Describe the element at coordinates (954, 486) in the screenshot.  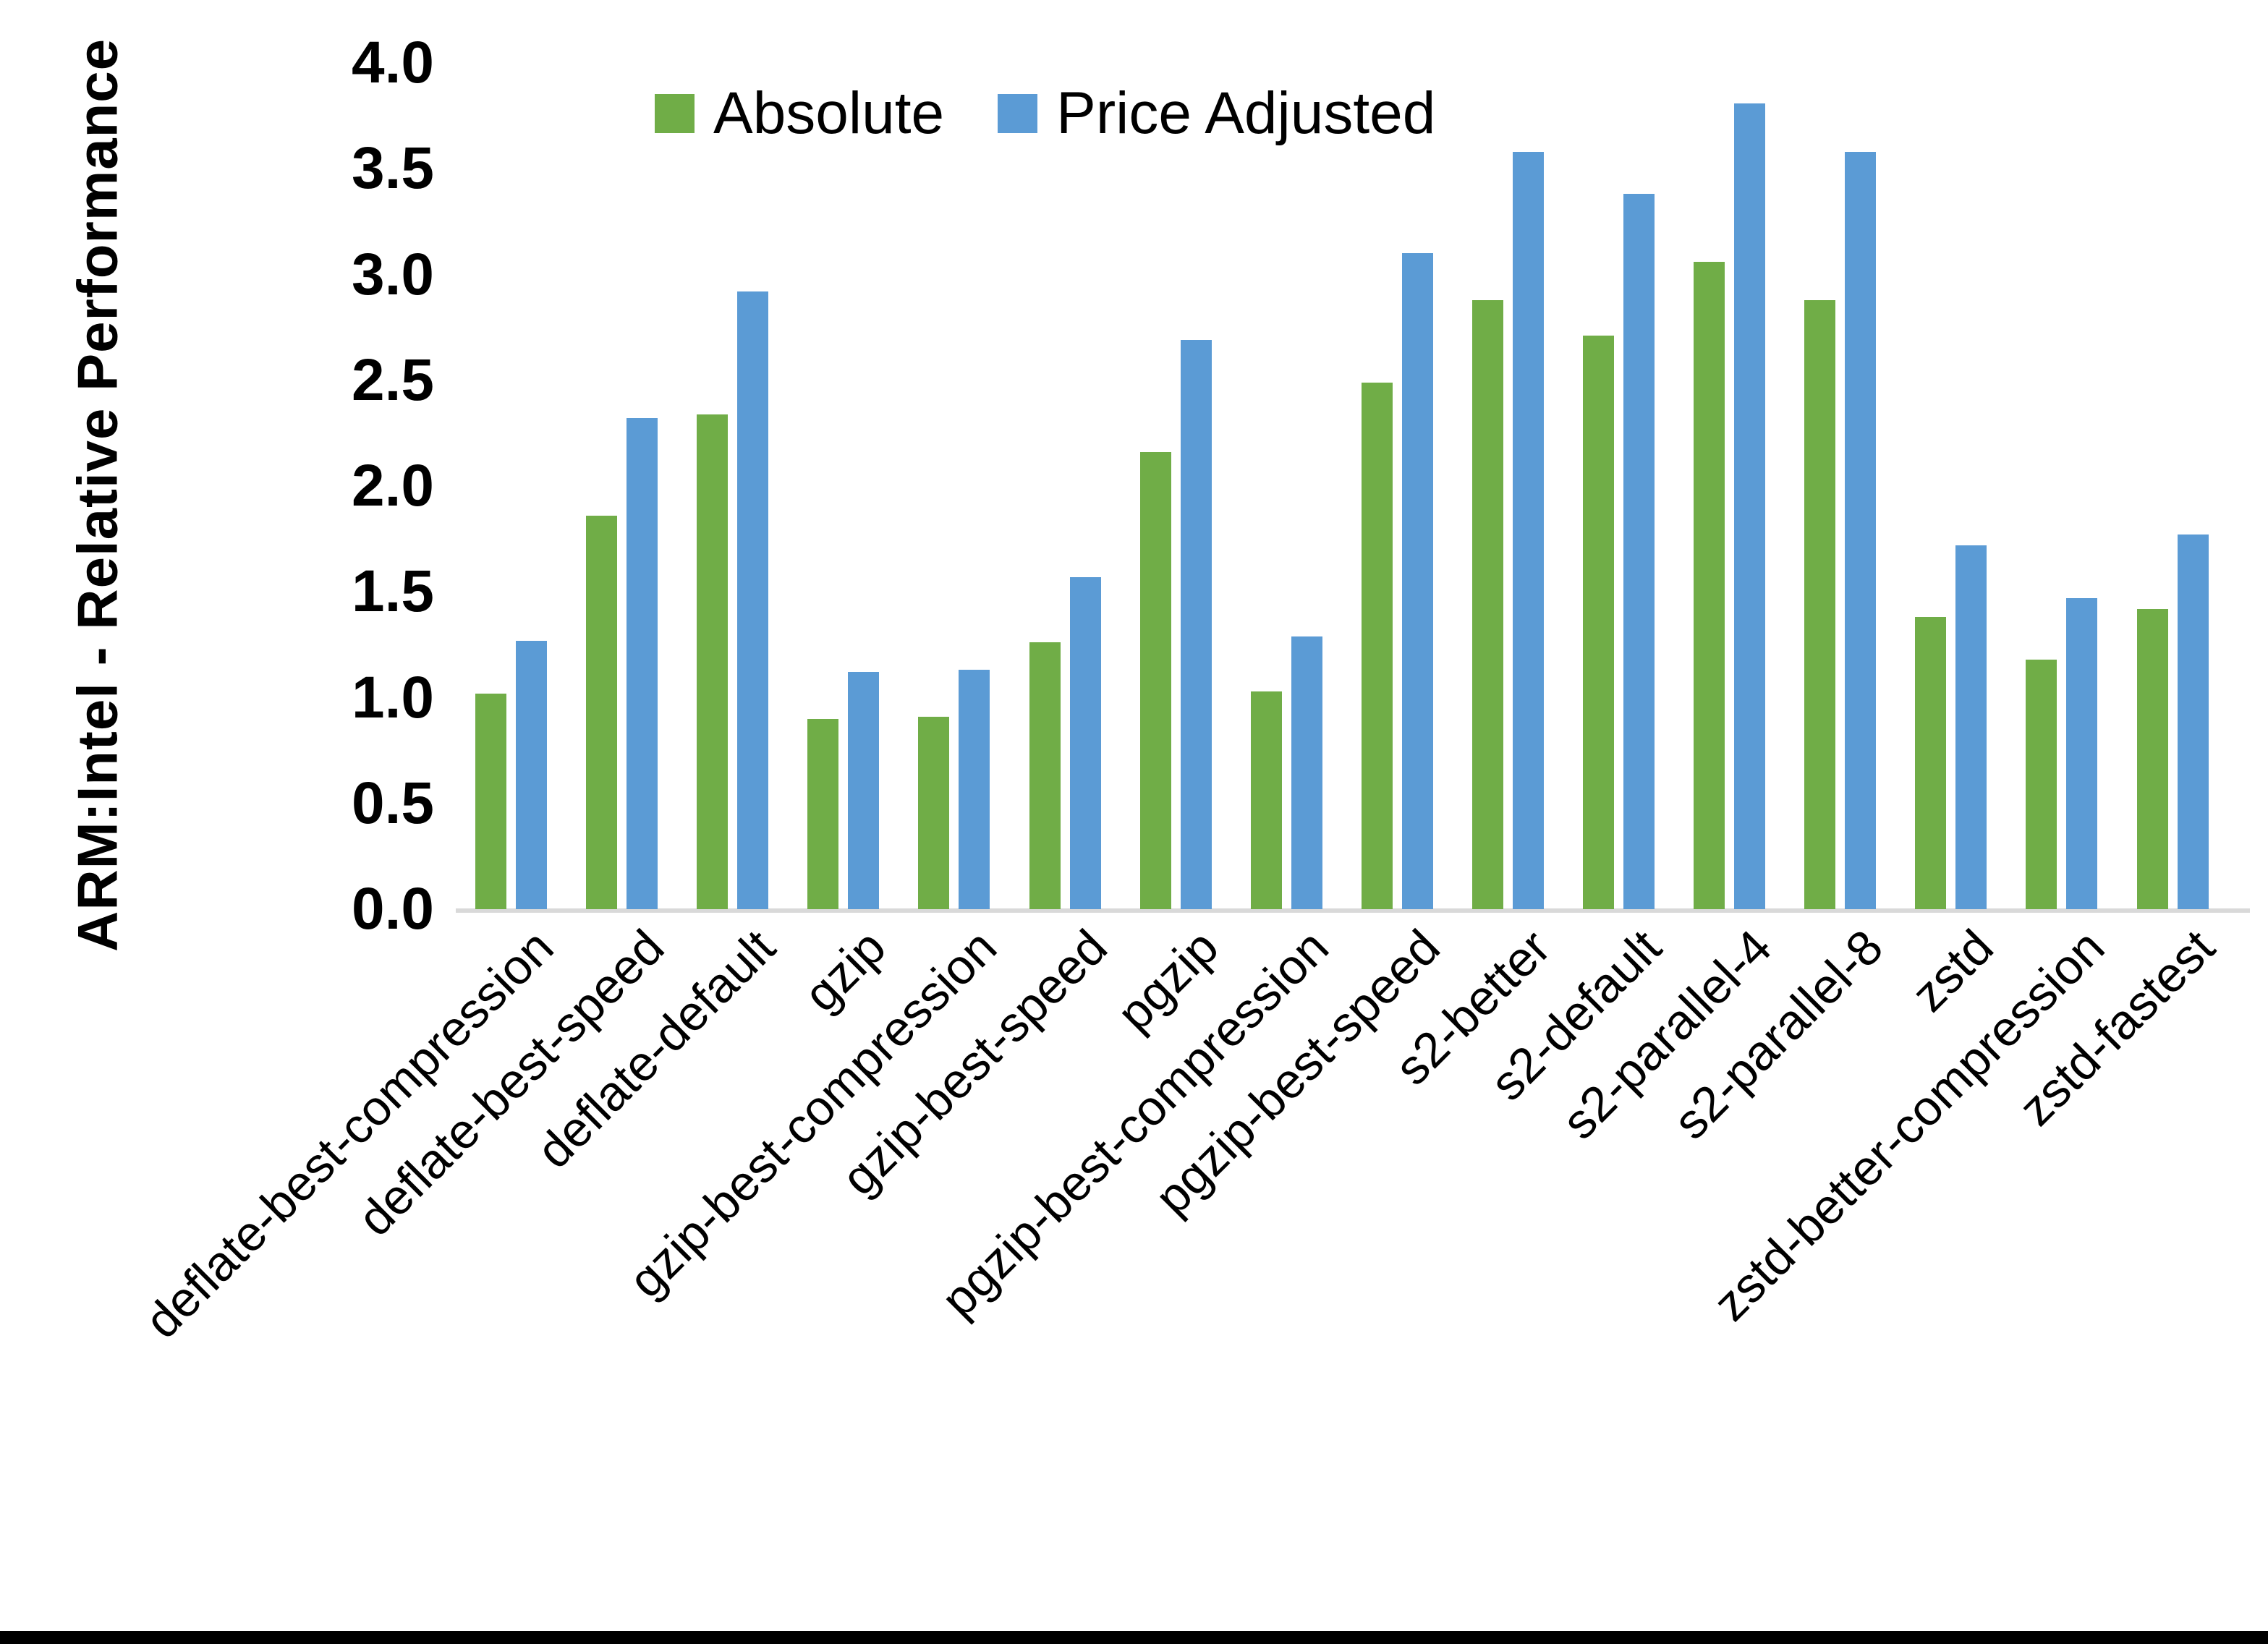
I see `bar-group-gzip-best-compression` at that location.